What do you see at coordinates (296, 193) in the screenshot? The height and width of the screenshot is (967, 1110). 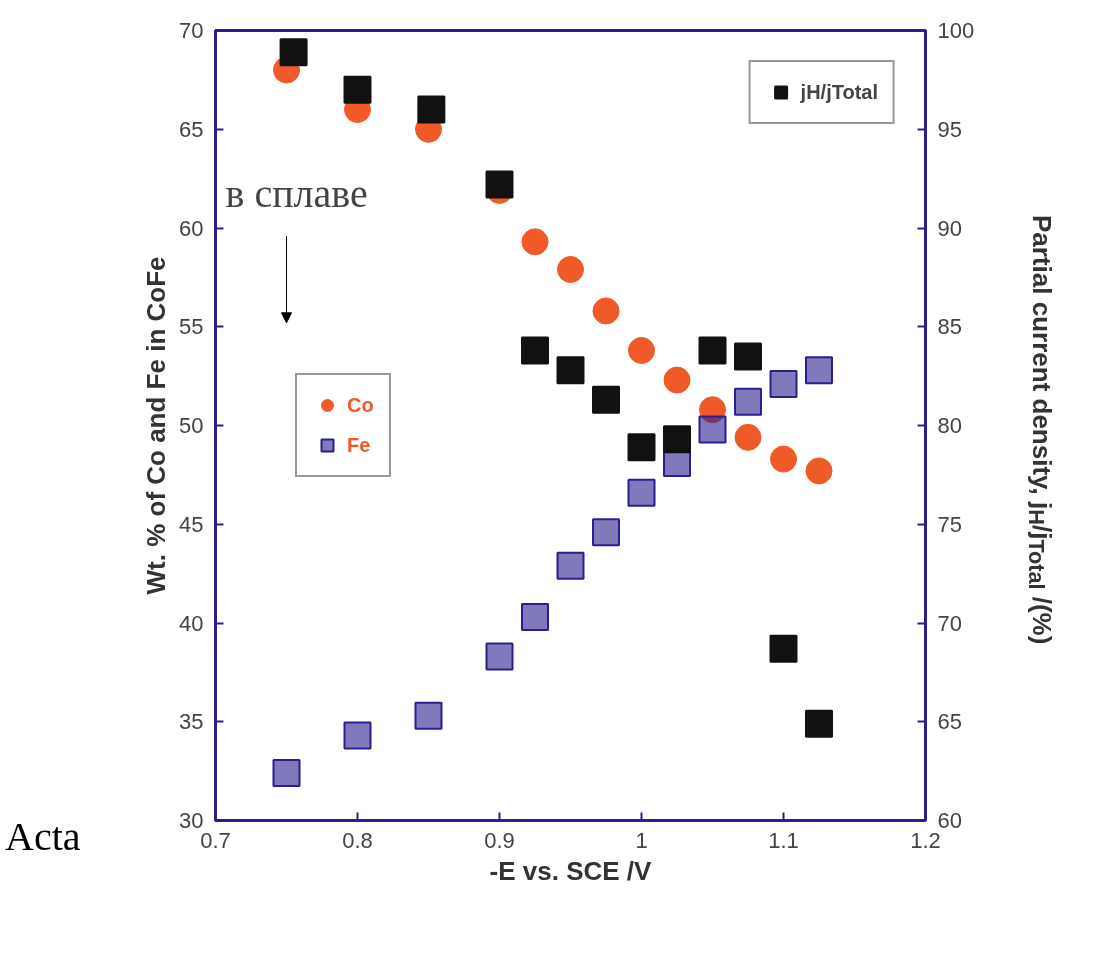 I see `annotation: в сплаве` at bounding box center [296, 193].